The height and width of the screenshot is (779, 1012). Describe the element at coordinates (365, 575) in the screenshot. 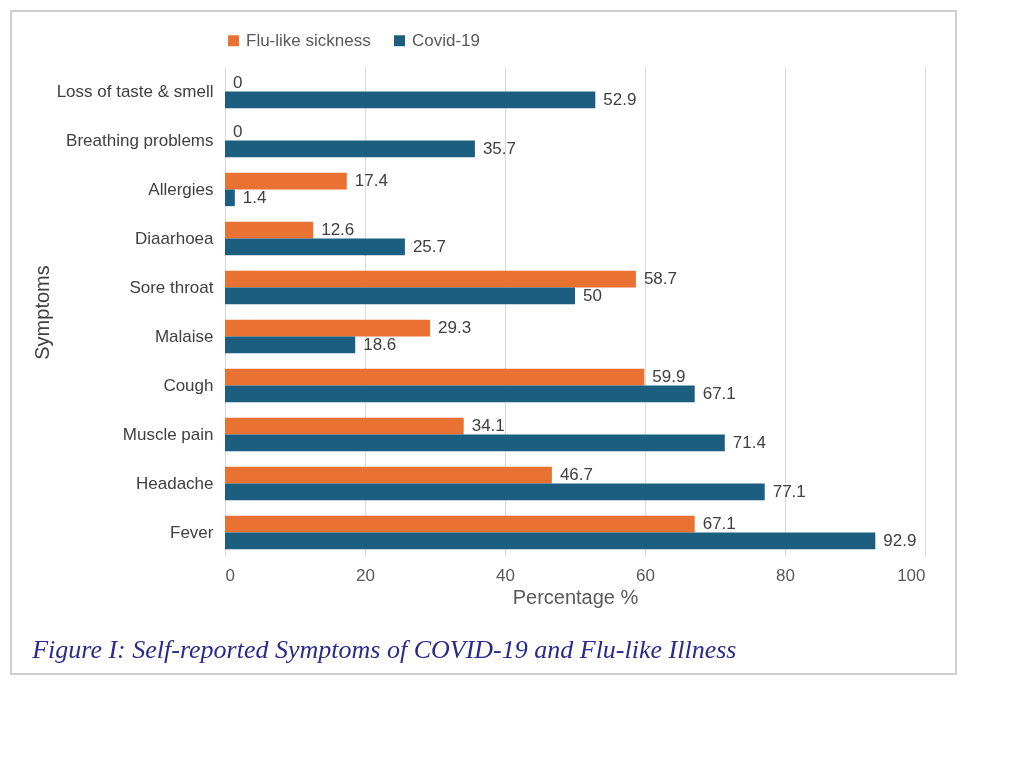

I see `x-tick-label: 20` at that location.